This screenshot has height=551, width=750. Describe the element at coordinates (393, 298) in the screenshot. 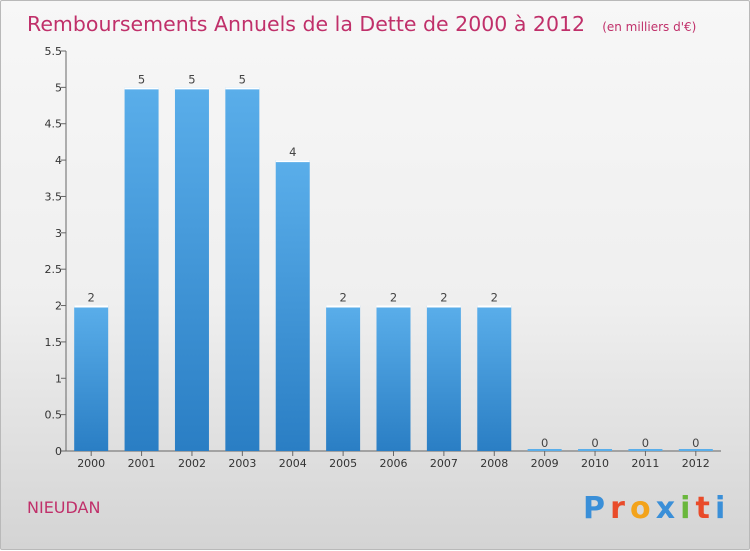

I see `data-label-2006: 2` at that location.